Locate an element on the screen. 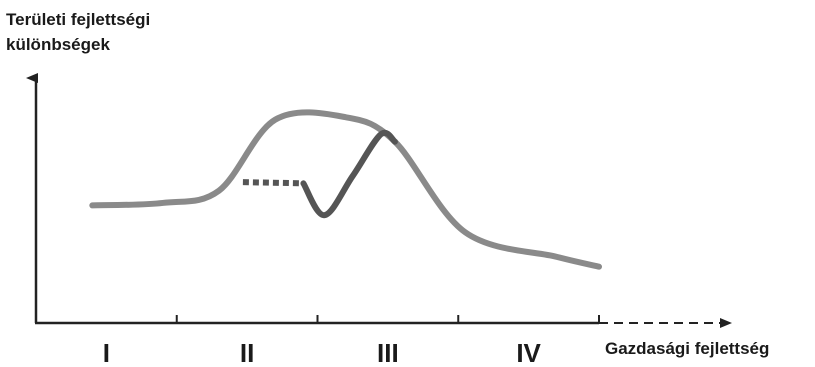 Image resolution: width=815 pixels, height=367 pixels. dotted-transition-segment is located at coordinates (273, 183).